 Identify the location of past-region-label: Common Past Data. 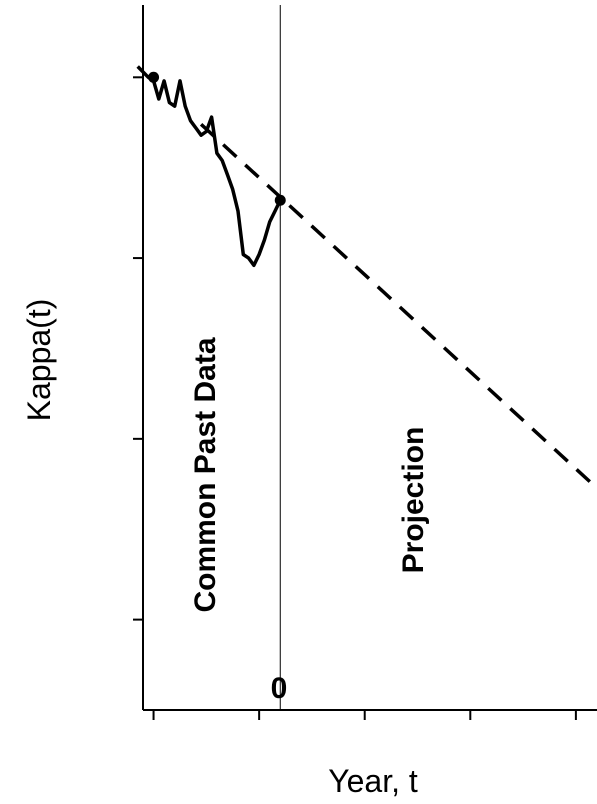
(205, 474).